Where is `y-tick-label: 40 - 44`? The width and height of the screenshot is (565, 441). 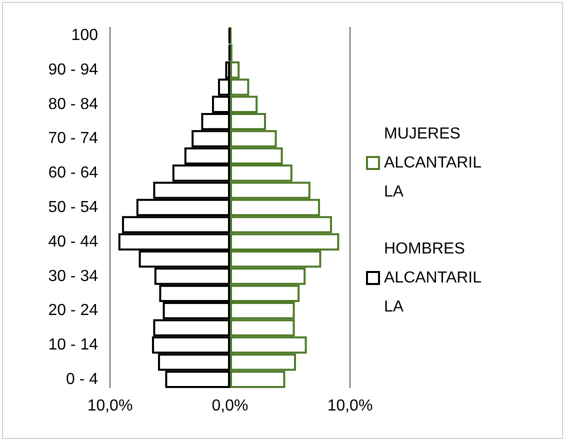
y-tick-label: 40 - 44 is located at coordinates (73, 241).